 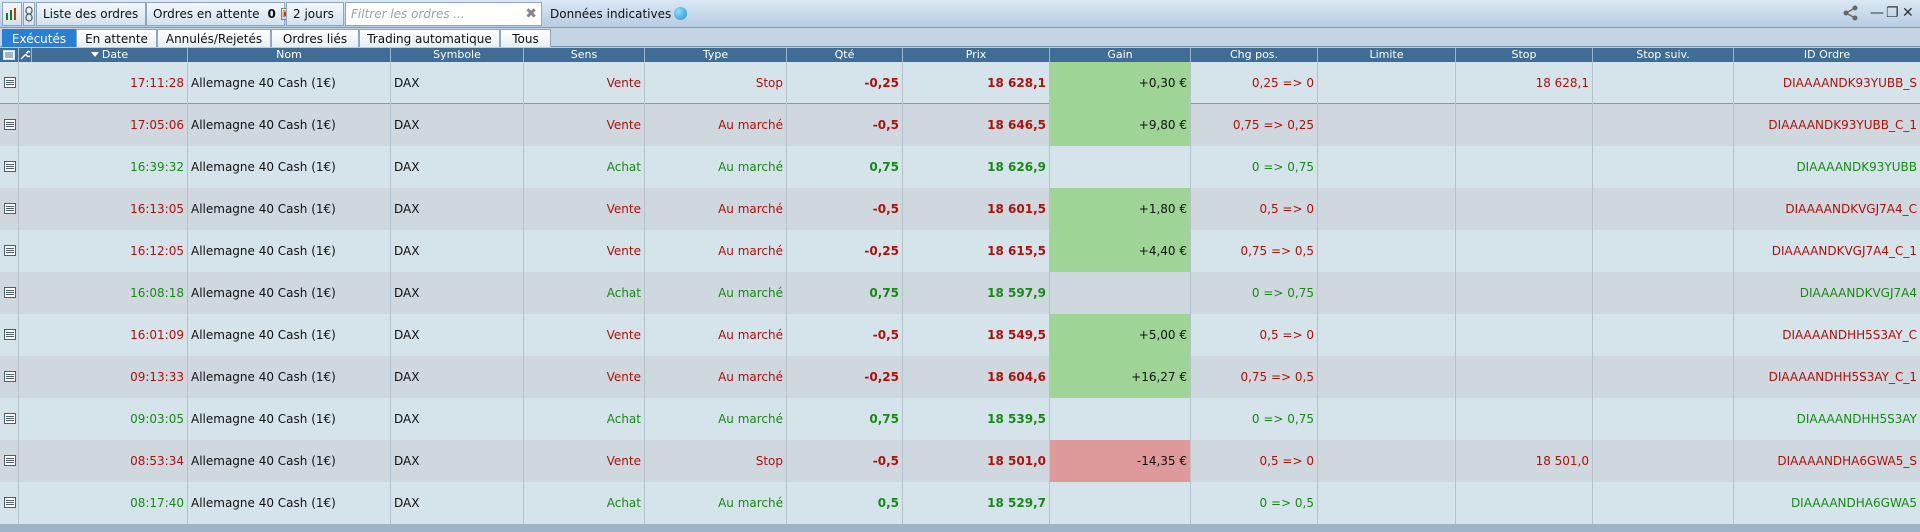 What do you see at coordinates (9, 55) in the screenshot?
I see `list-icon` at bounding box center [9, 55].